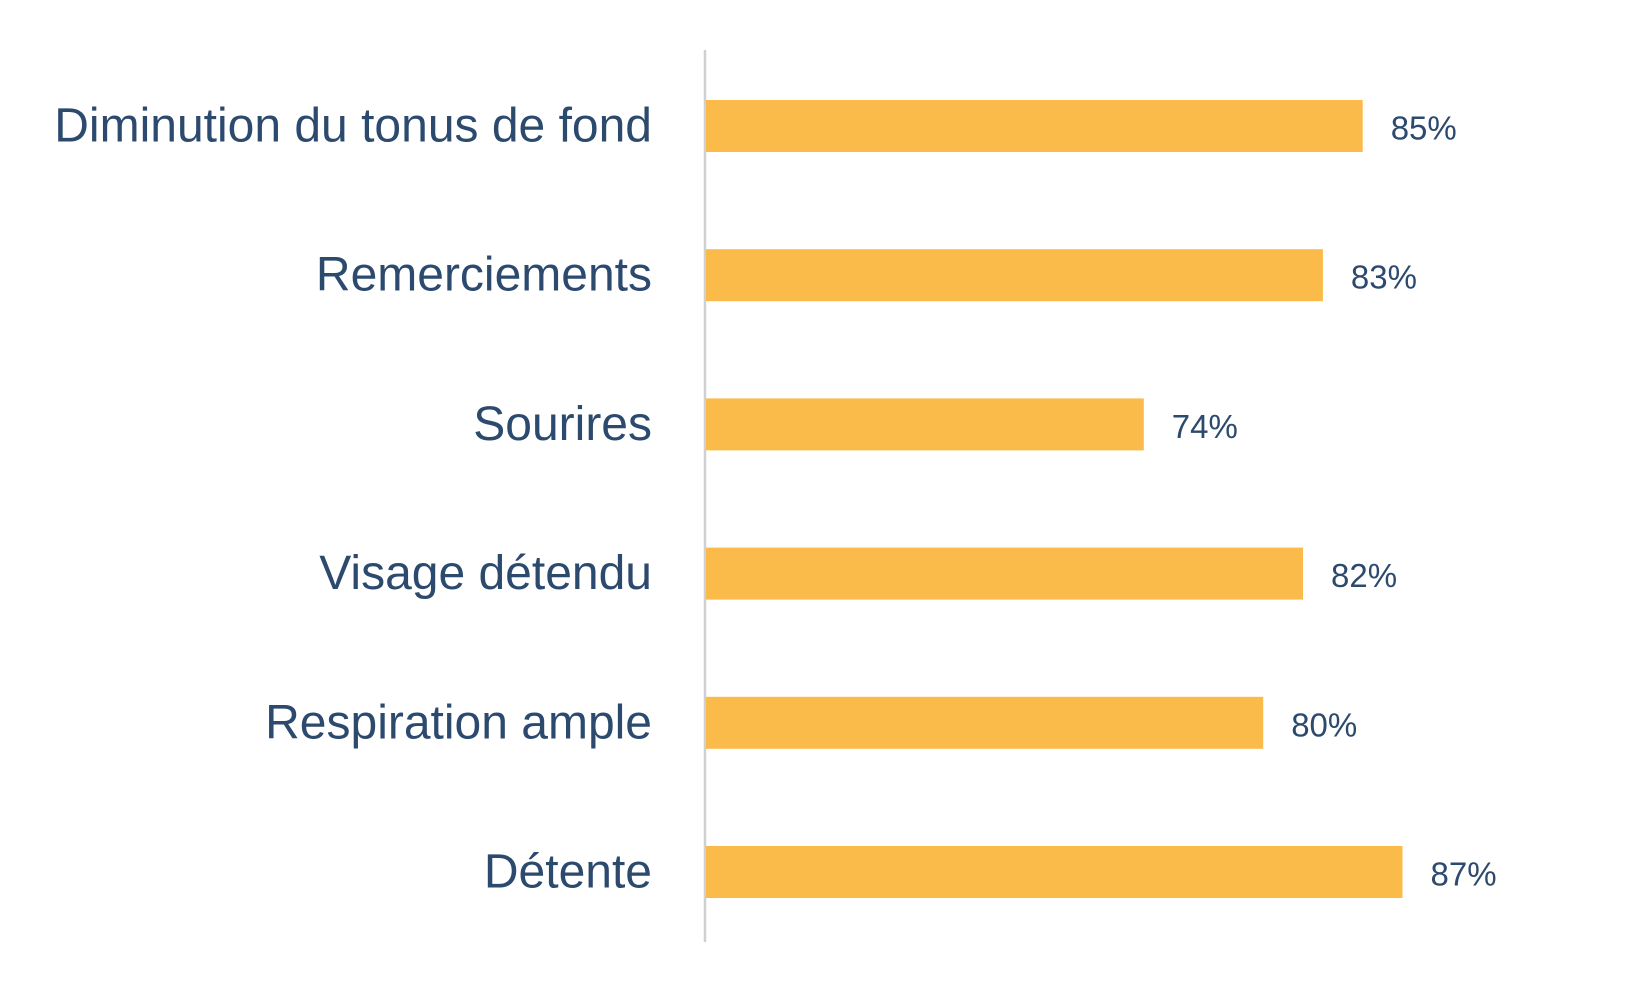 This screenshot has height=987, width=1647. I want to click on data-label: 82%, so click(1364, 575).